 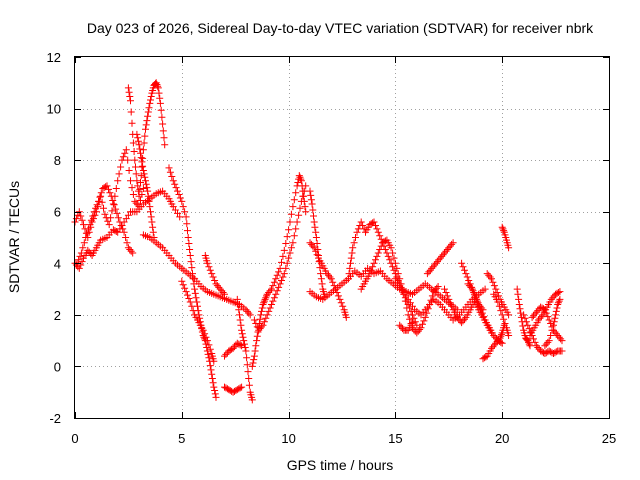 I want to click on x-tick-label: 15, so click(x=395, y=438).